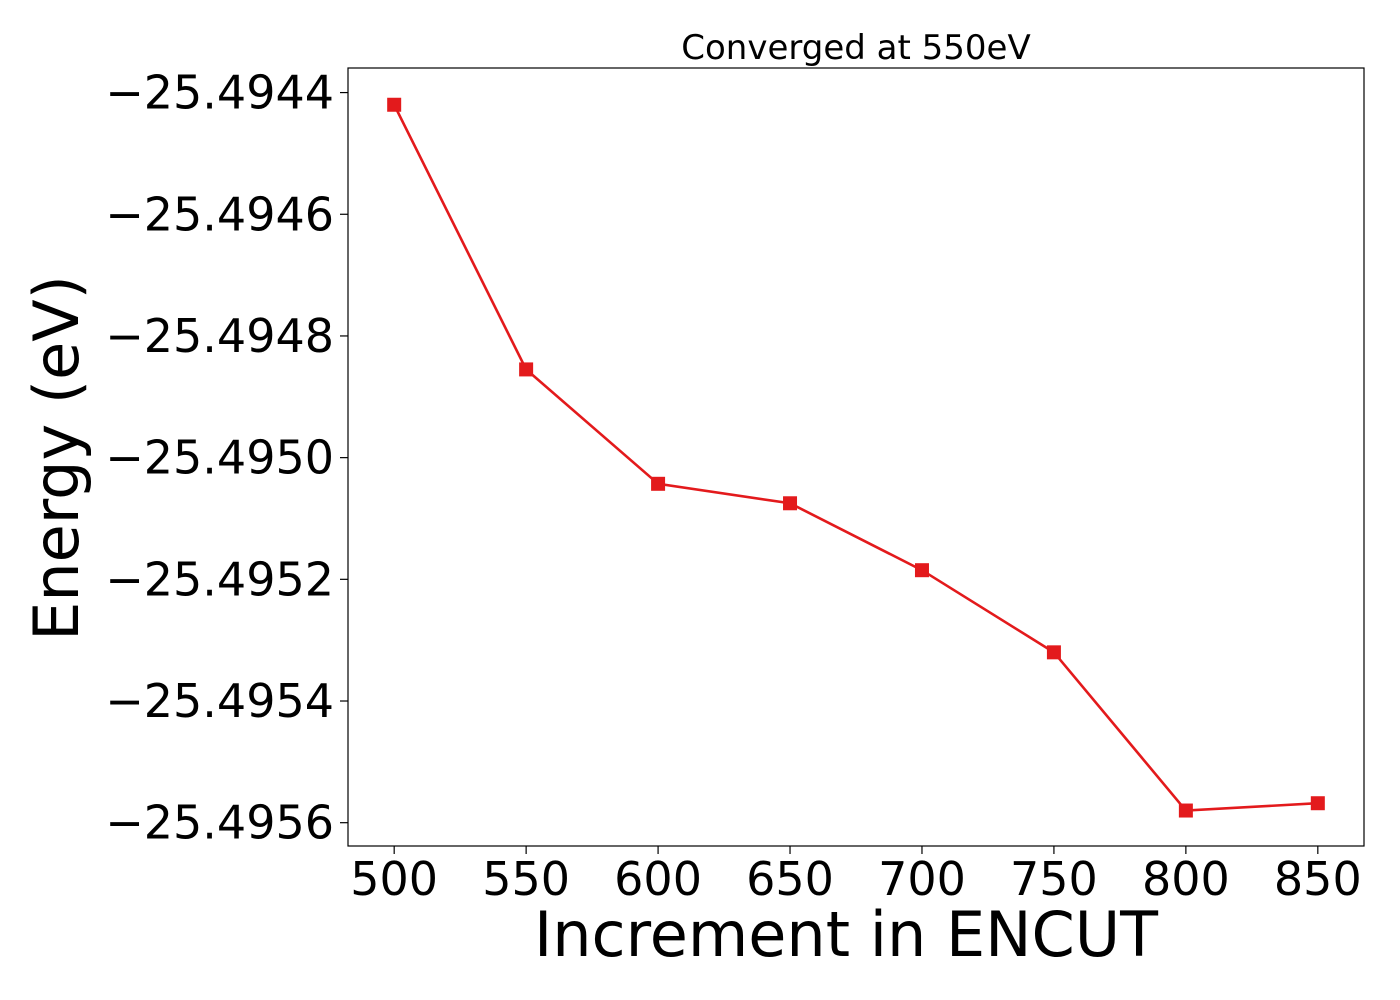  What do you see at coordinates (219, 823) in the screenshot?
I see `y-tick-label: −25.4956` at bounding box center [219, 823].